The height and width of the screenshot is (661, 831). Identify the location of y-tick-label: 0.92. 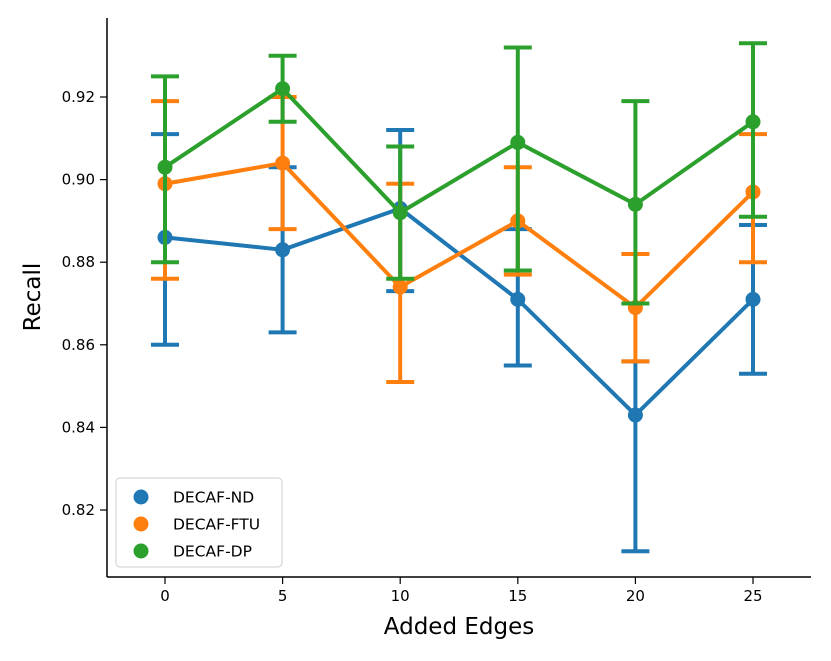
(78, 97).